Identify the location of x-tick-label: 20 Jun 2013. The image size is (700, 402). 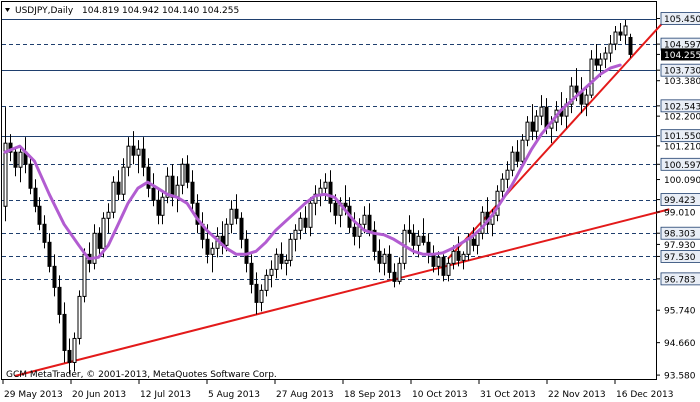
(99, 395).